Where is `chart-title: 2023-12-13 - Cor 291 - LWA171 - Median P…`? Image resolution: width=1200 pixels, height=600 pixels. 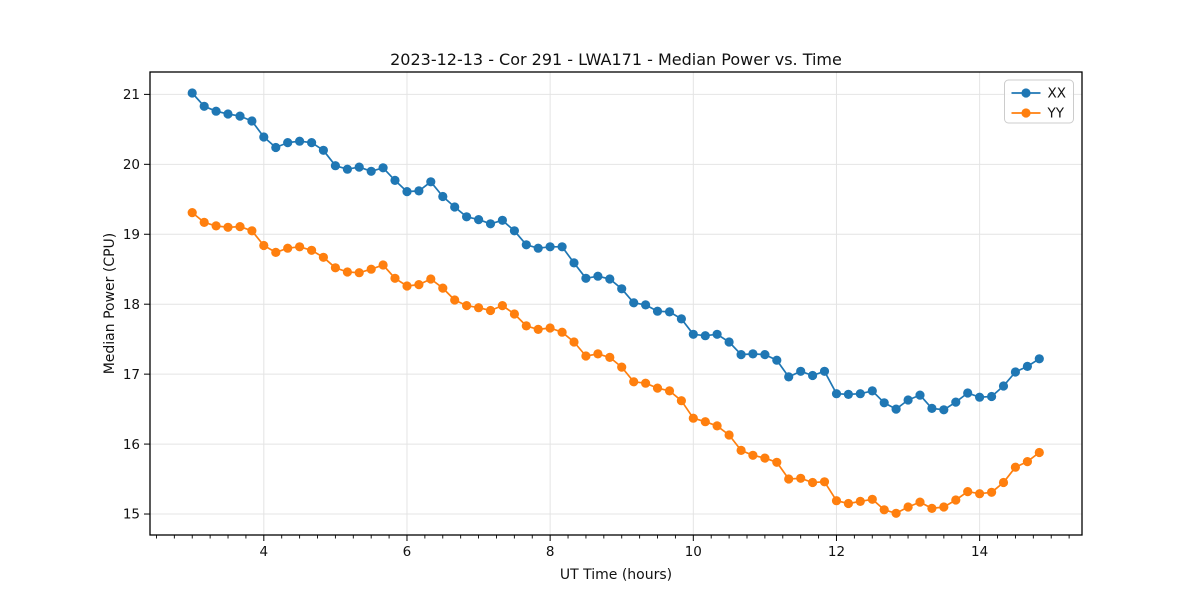 chart-title: 2023-12-13 - Cor 291 - LWA171 - Median P… is located at coordinates (616, 59).